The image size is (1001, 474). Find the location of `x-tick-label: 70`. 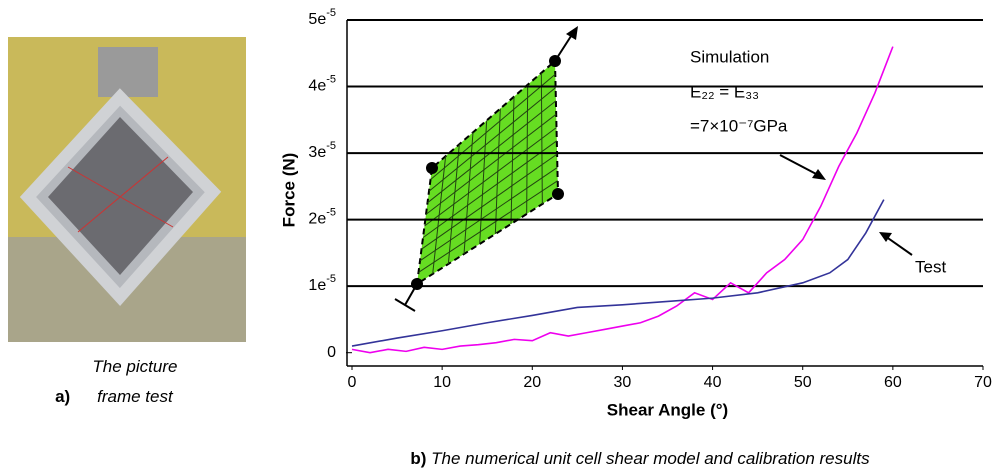

x-tick-label: 70 is located at coordinates (983, 382).